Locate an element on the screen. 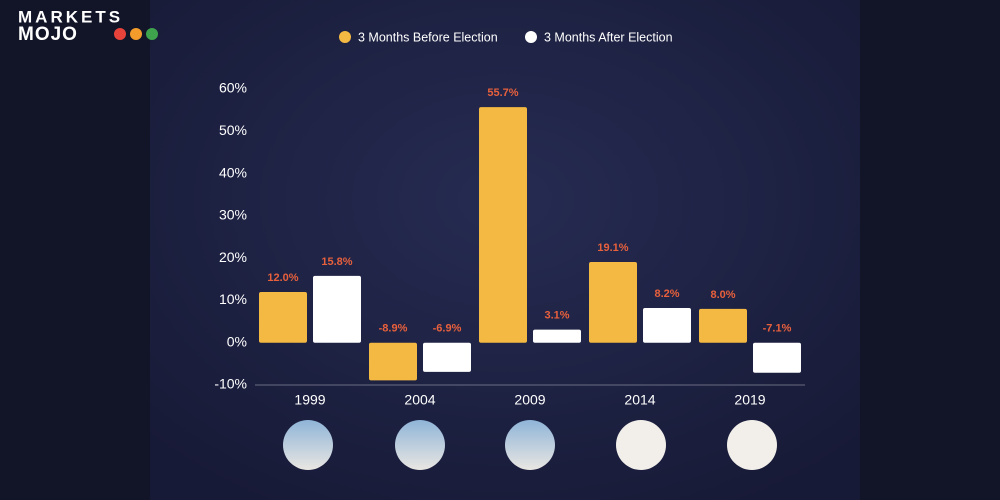 This screenshot has width=1000, height=500. y-tick-label: 30% is located at coordinates (233, 215).